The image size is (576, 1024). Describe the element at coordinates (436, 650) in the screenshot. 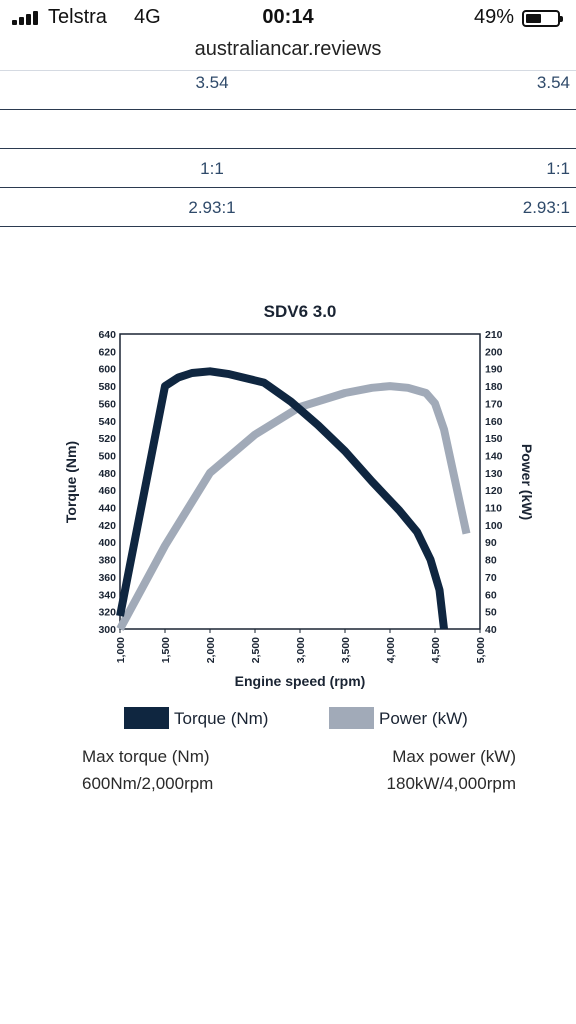

I see `x-tick-label: 4,500` at that location.